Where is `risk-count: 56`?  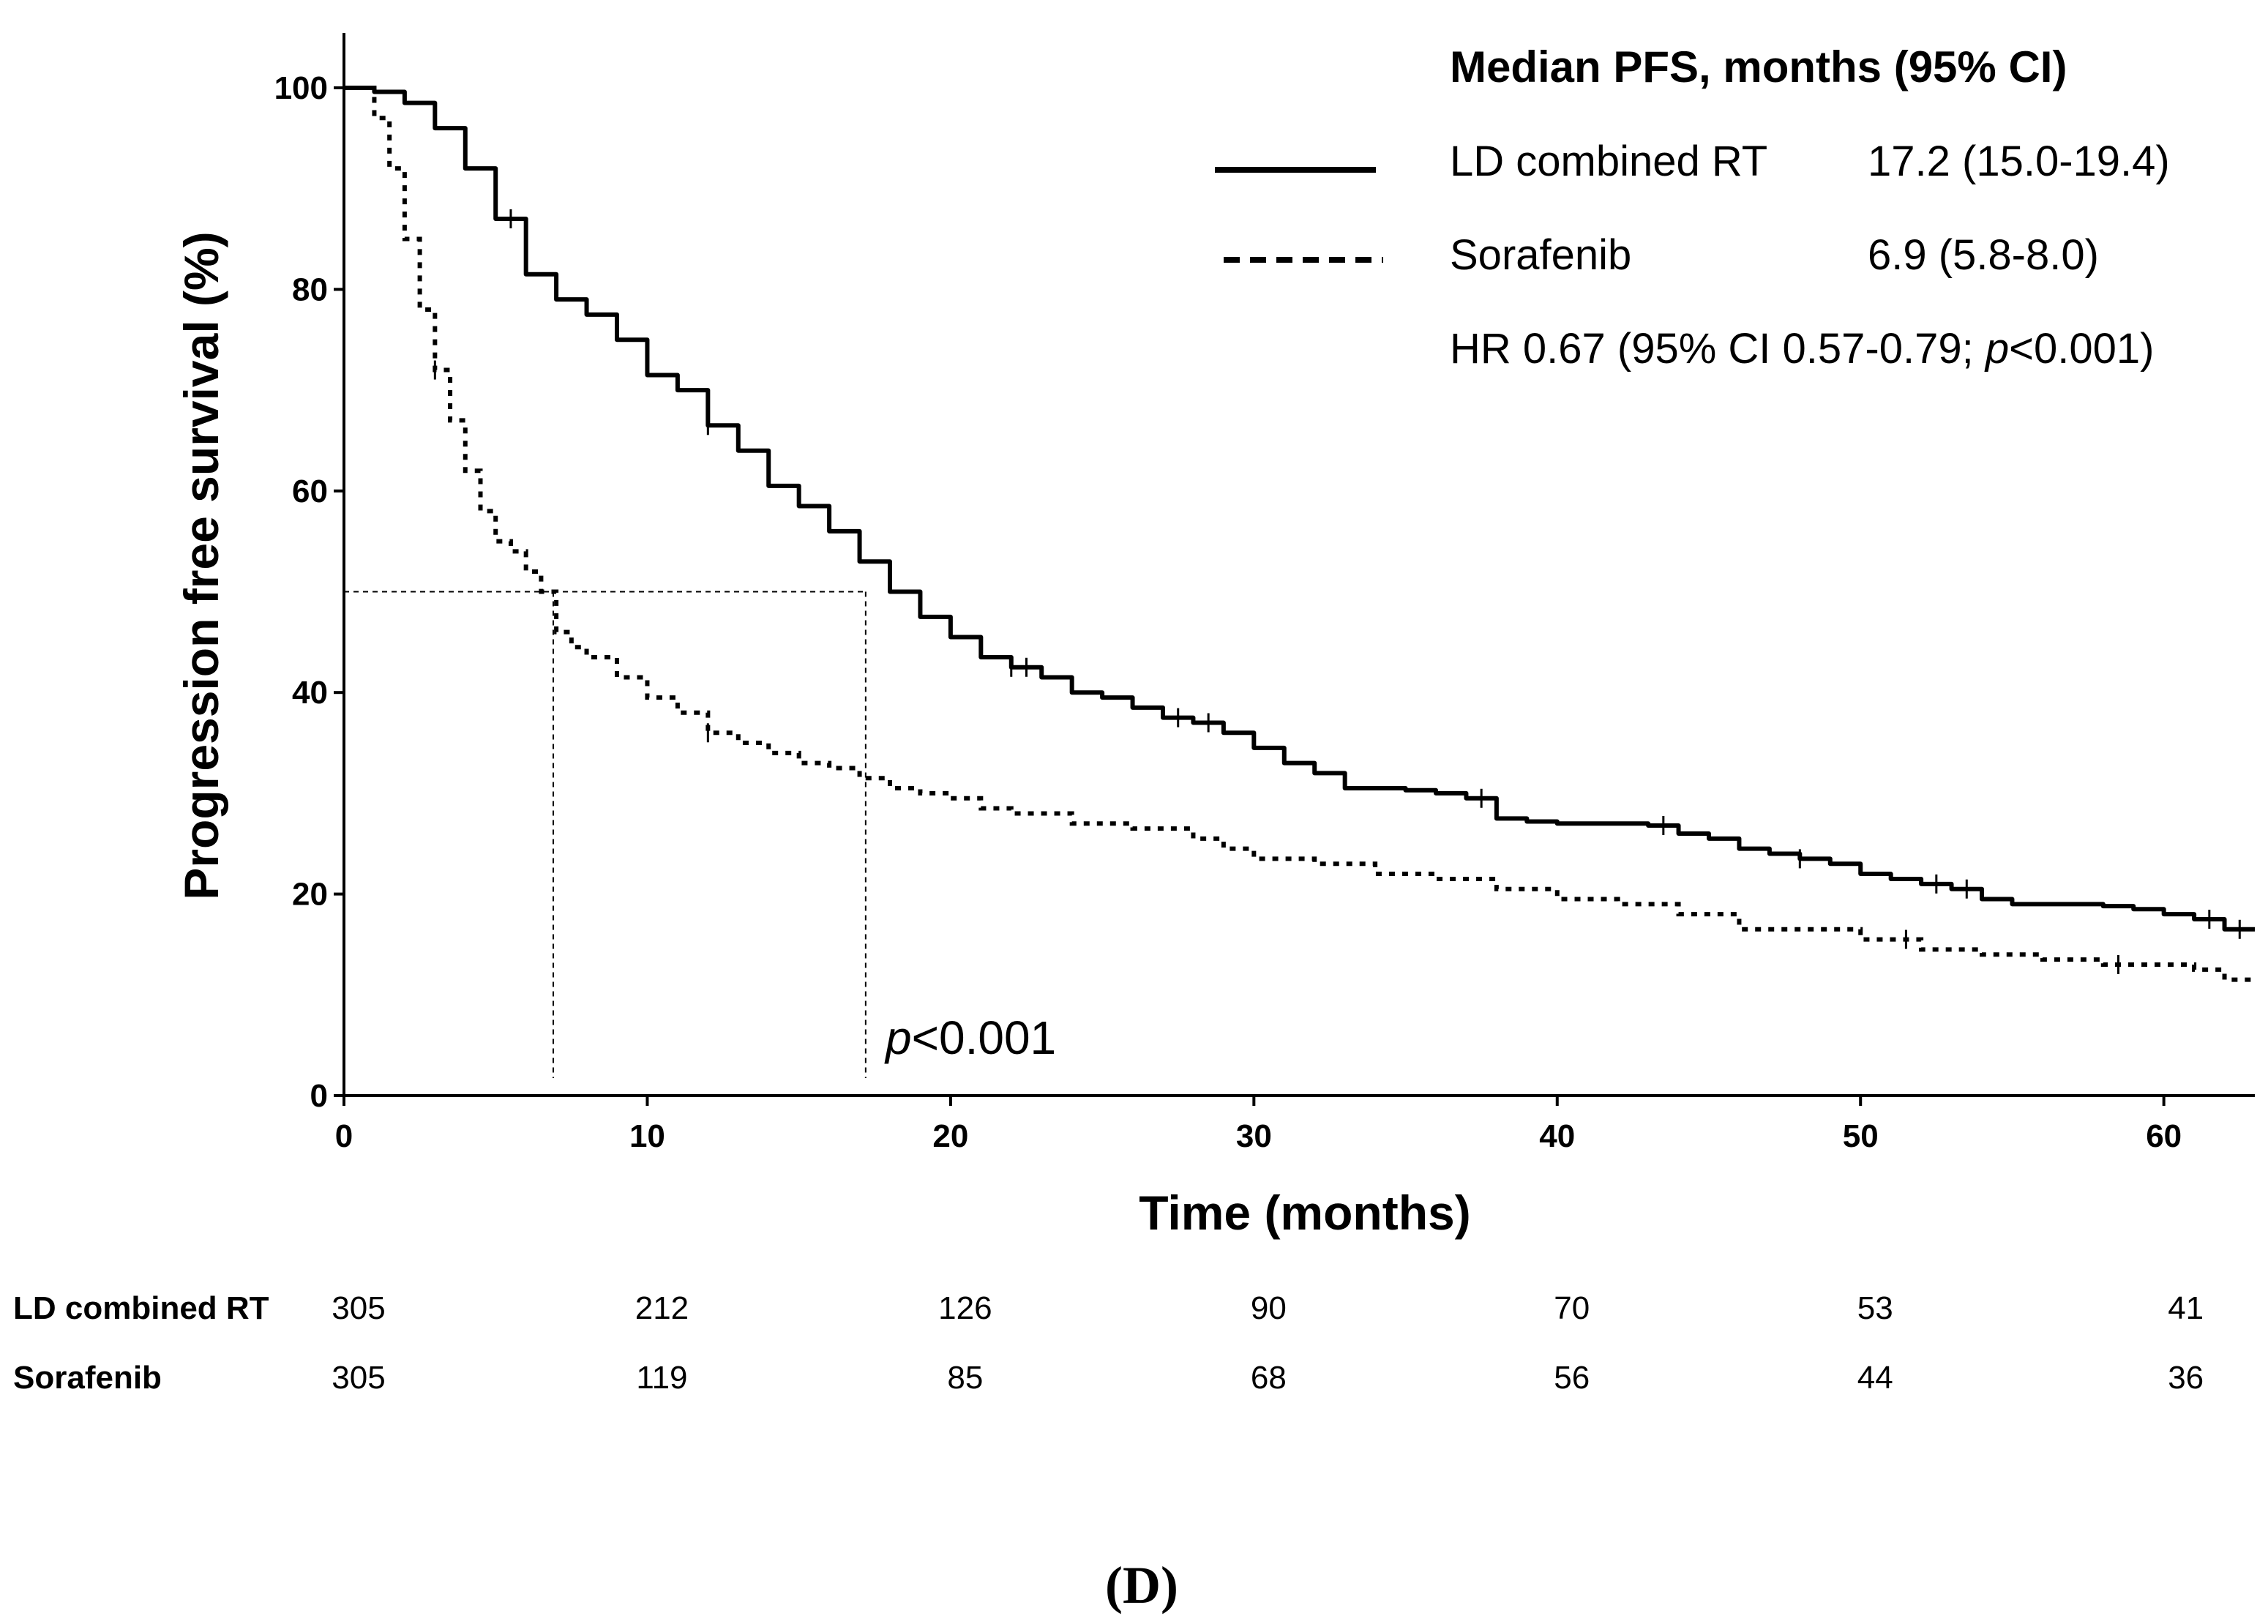
risk-count: 56 is located at coordinates (1572, 1378).